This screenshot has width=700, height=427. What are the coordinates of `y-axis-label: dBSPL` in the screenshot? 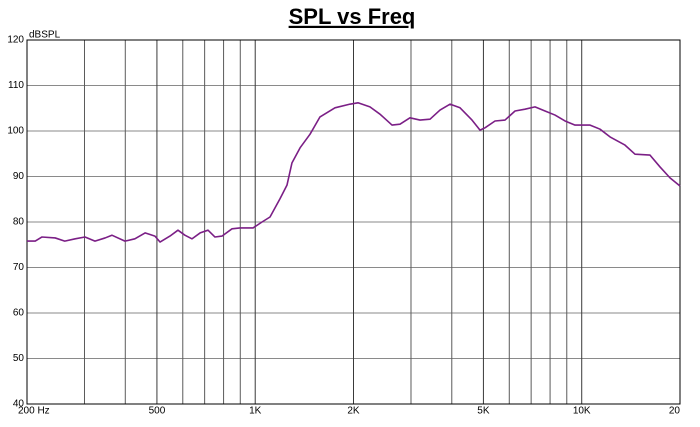 It's located at (45, 35).